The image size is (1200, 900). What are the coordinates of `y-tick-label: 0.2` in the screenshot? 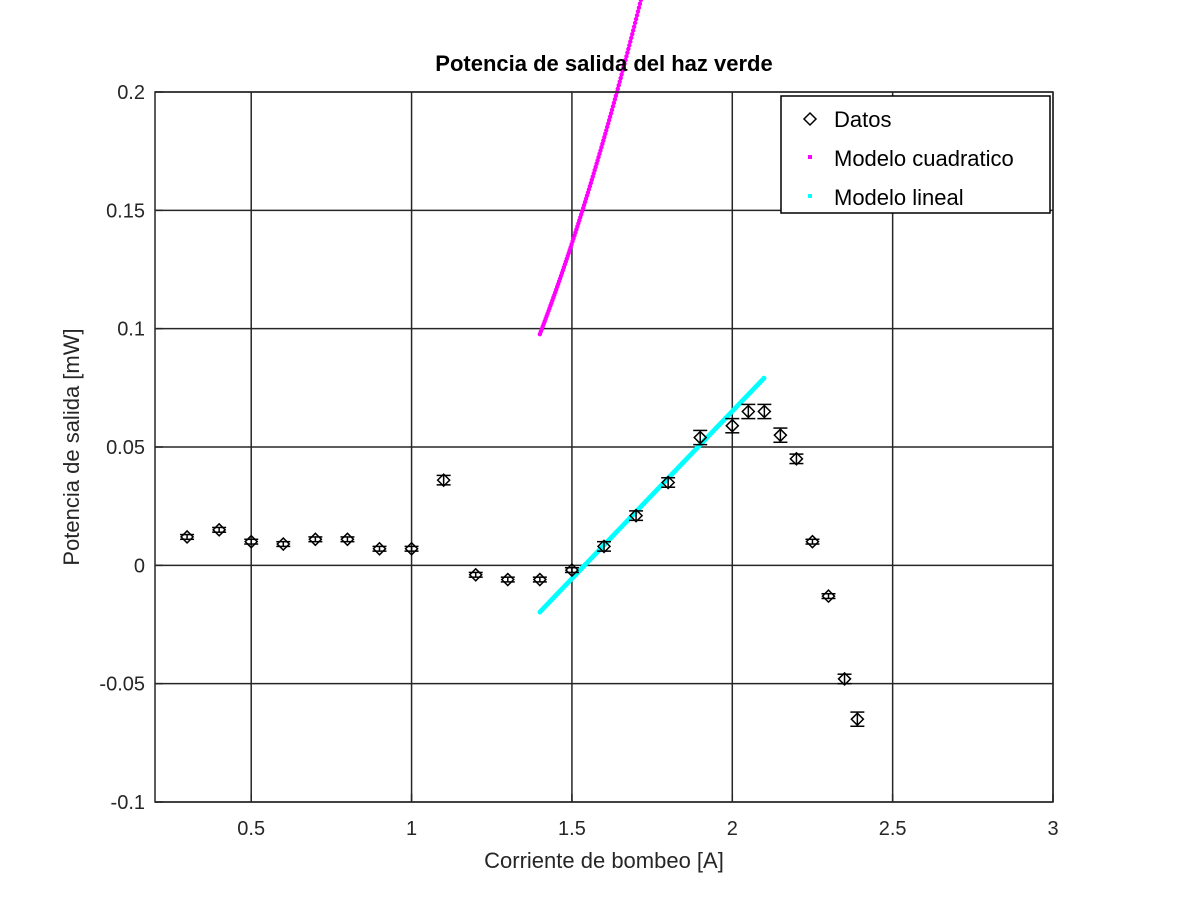 It's located at (131, 93).